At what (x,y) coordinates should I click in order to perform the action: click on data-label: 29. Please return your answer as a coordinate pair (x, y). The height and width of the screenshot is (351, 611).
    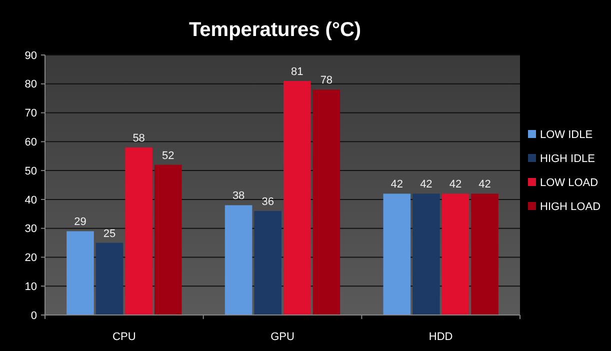
    Looking at the image, I should click on (80, 222).